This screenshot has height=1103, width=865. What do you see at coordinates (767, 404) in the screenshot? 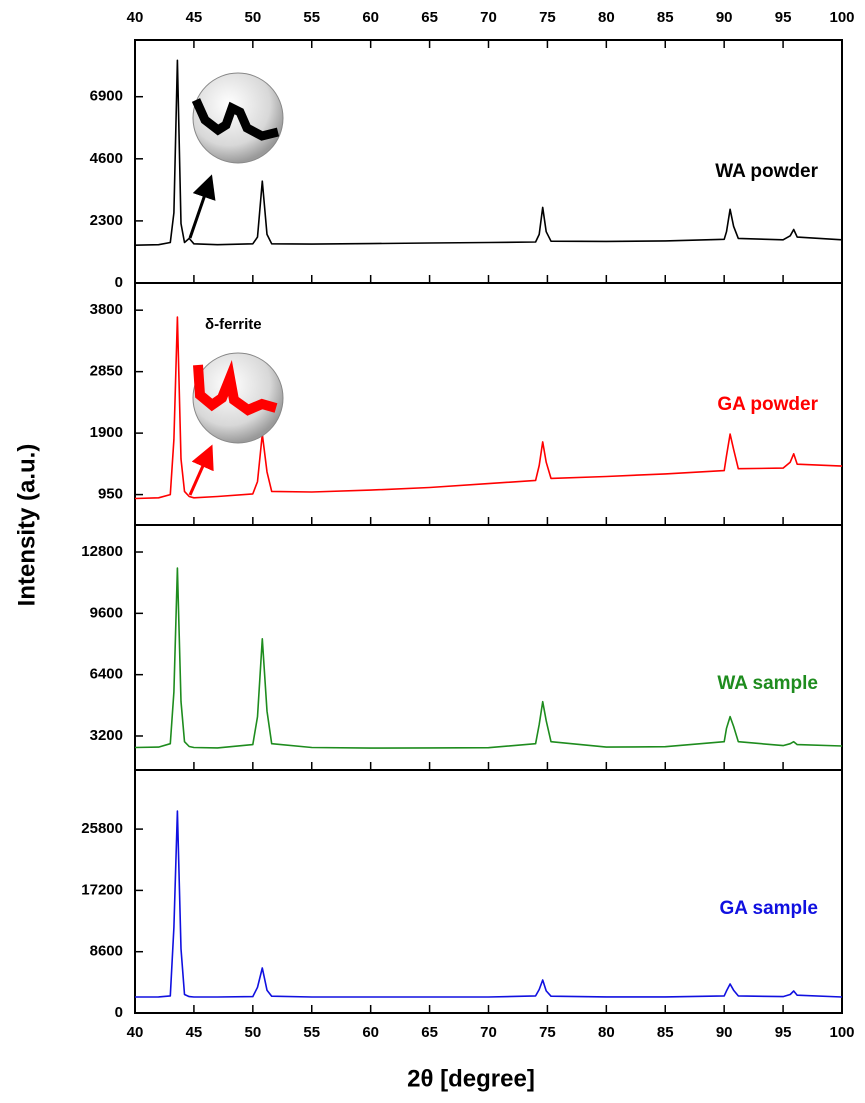
I see `series-label: GA powder` at bounding box center [767, 404].